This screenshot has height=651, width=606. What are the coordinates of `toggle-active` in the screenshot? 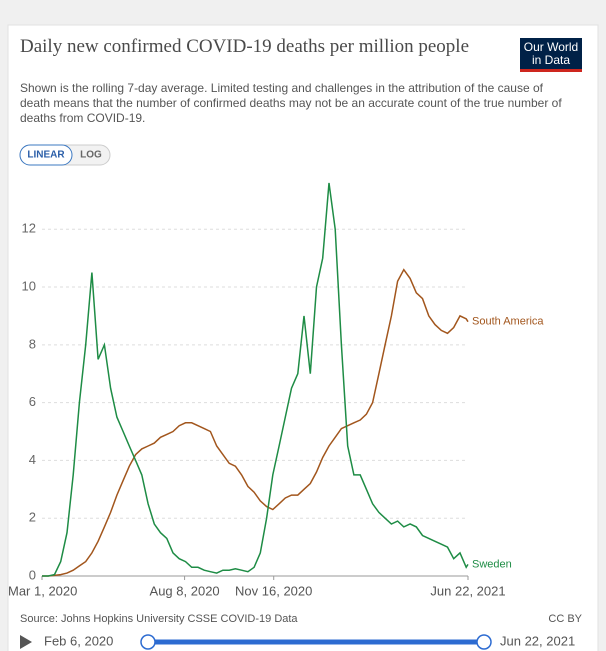 It's located at (46, 155).